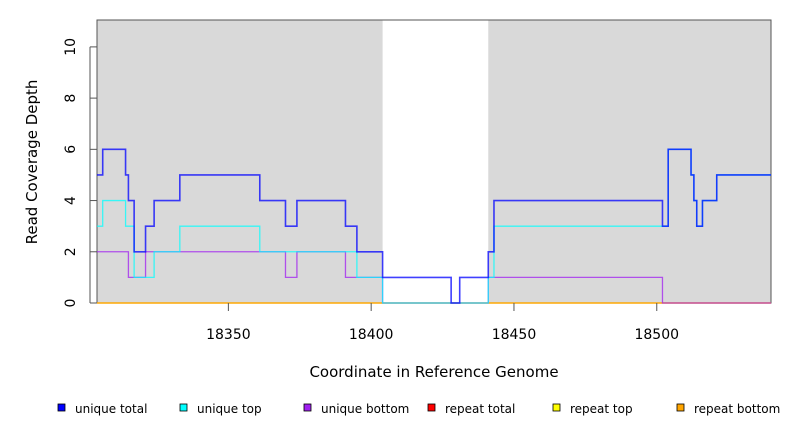 The width and height of the screenshot is (792, 432). Describe the element at coordinates (229, 409) in the screenshot. I see `legend-label: unique top` at that location.